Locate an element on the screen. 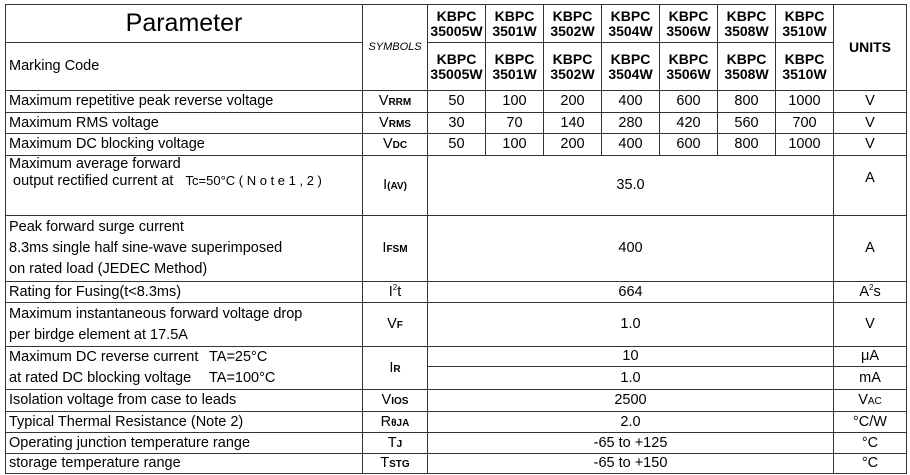 This screenshot has width=910, height=475. symbol: IFSM is located at coordinates (395, 248).